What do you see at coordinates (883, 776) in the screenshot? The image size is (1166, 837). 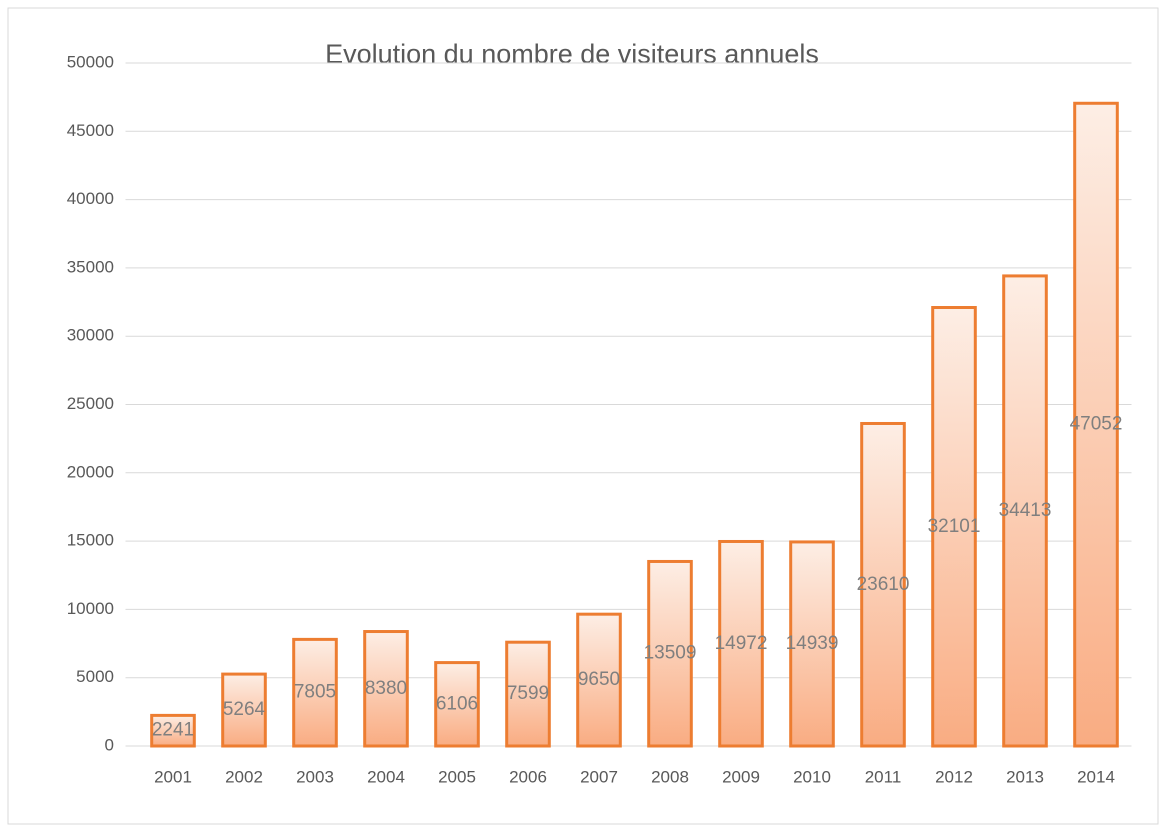 I see `x-tick-label: 2011` at bounding box center [883, 776].